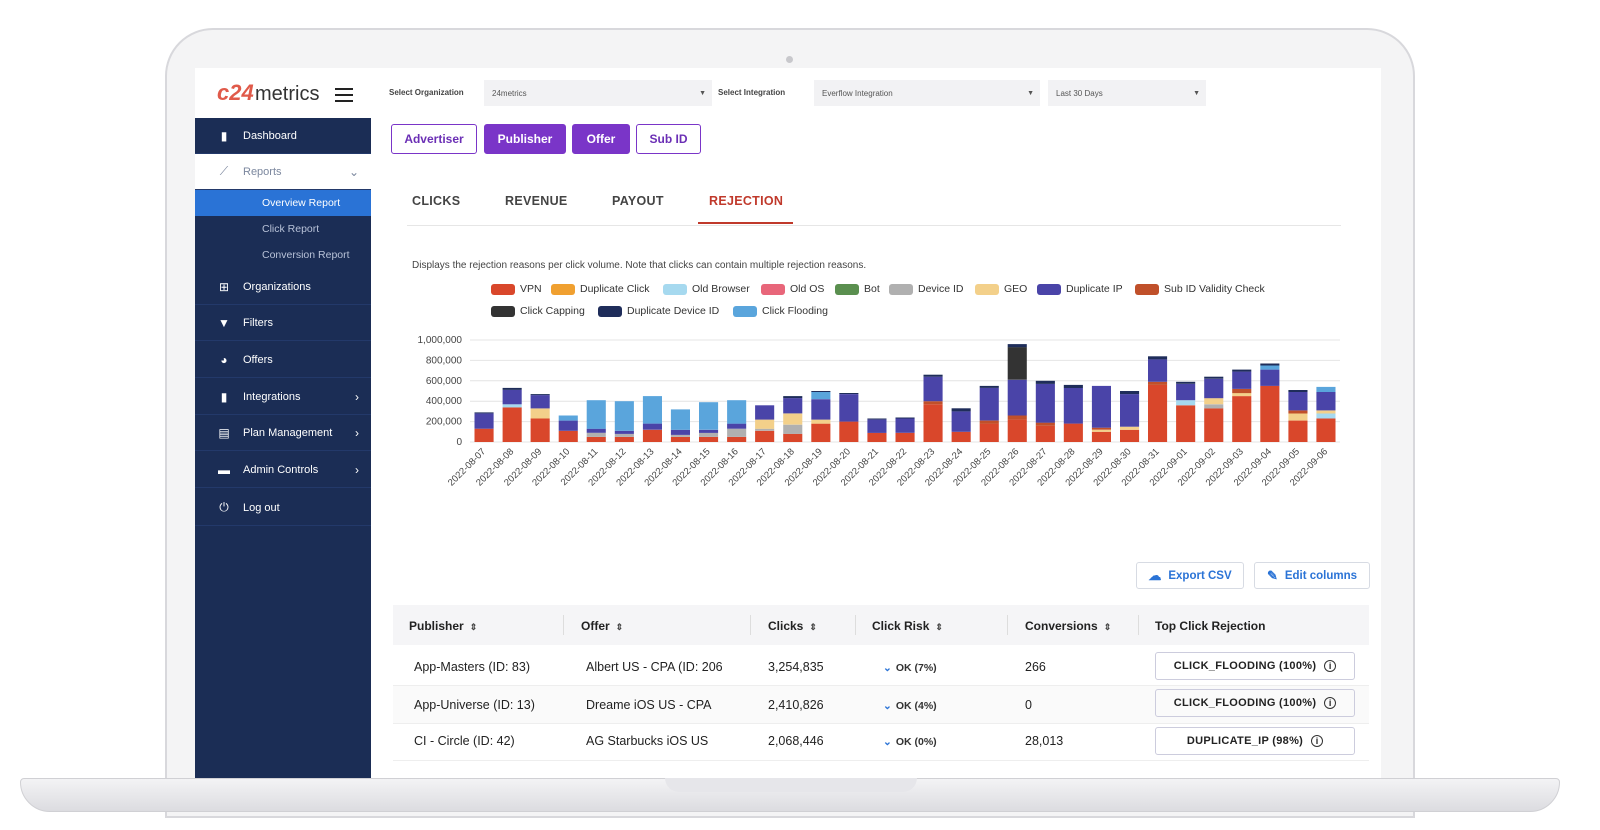 The height and width of the screenshot is (830, 1600). Describe the element at coordinates (1001, 289) in the screenshot. I see `legend-item: GEO` at that location.